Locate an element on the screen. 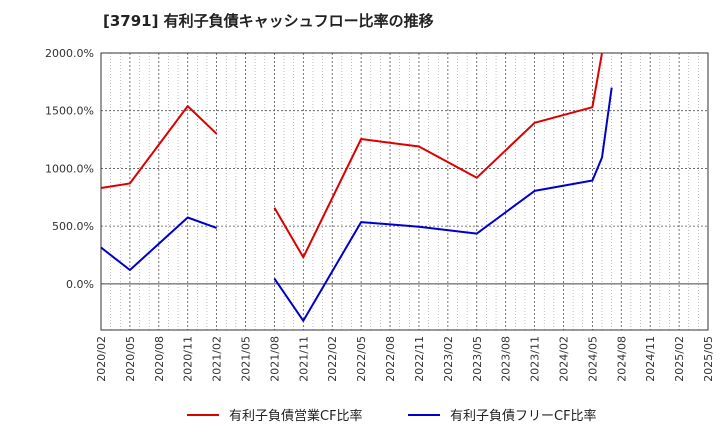 Image resolution: width=720 pixels, height=440 pixels. x-tick-label: 2020/11 is located at coordinates (188, 359).